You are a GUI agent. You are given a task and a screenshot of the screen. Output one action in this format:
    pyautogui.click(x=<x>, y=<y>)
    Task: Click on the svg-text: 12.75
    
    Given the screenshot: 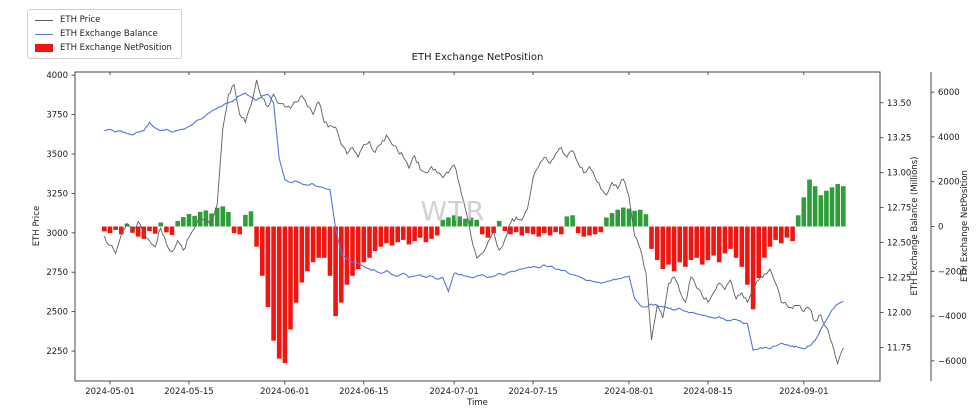 What is the action you would take?
    pyautogui.click(x=899, y=209)
    